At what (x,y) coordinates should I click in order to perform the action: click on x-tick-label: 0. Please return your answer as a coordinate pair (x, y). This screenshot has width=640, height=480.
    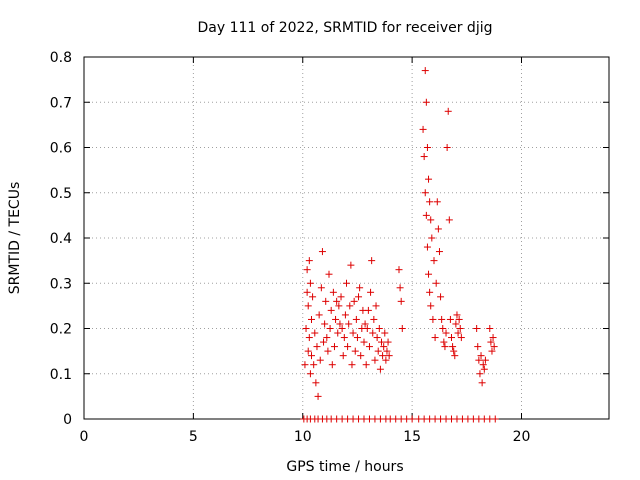
    Looking at the image, I should click on (84, 437).